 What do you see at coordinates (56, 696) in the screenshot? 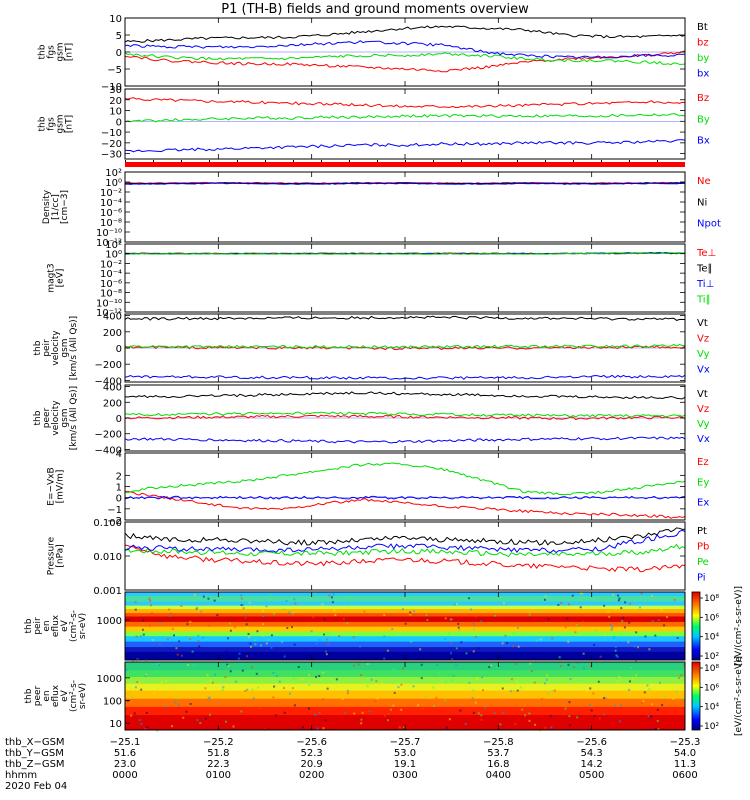
I see `y-axis-label: thbpeerenefluxeV(cm²-s-sr-eV)` at bounding box center [56, 696].